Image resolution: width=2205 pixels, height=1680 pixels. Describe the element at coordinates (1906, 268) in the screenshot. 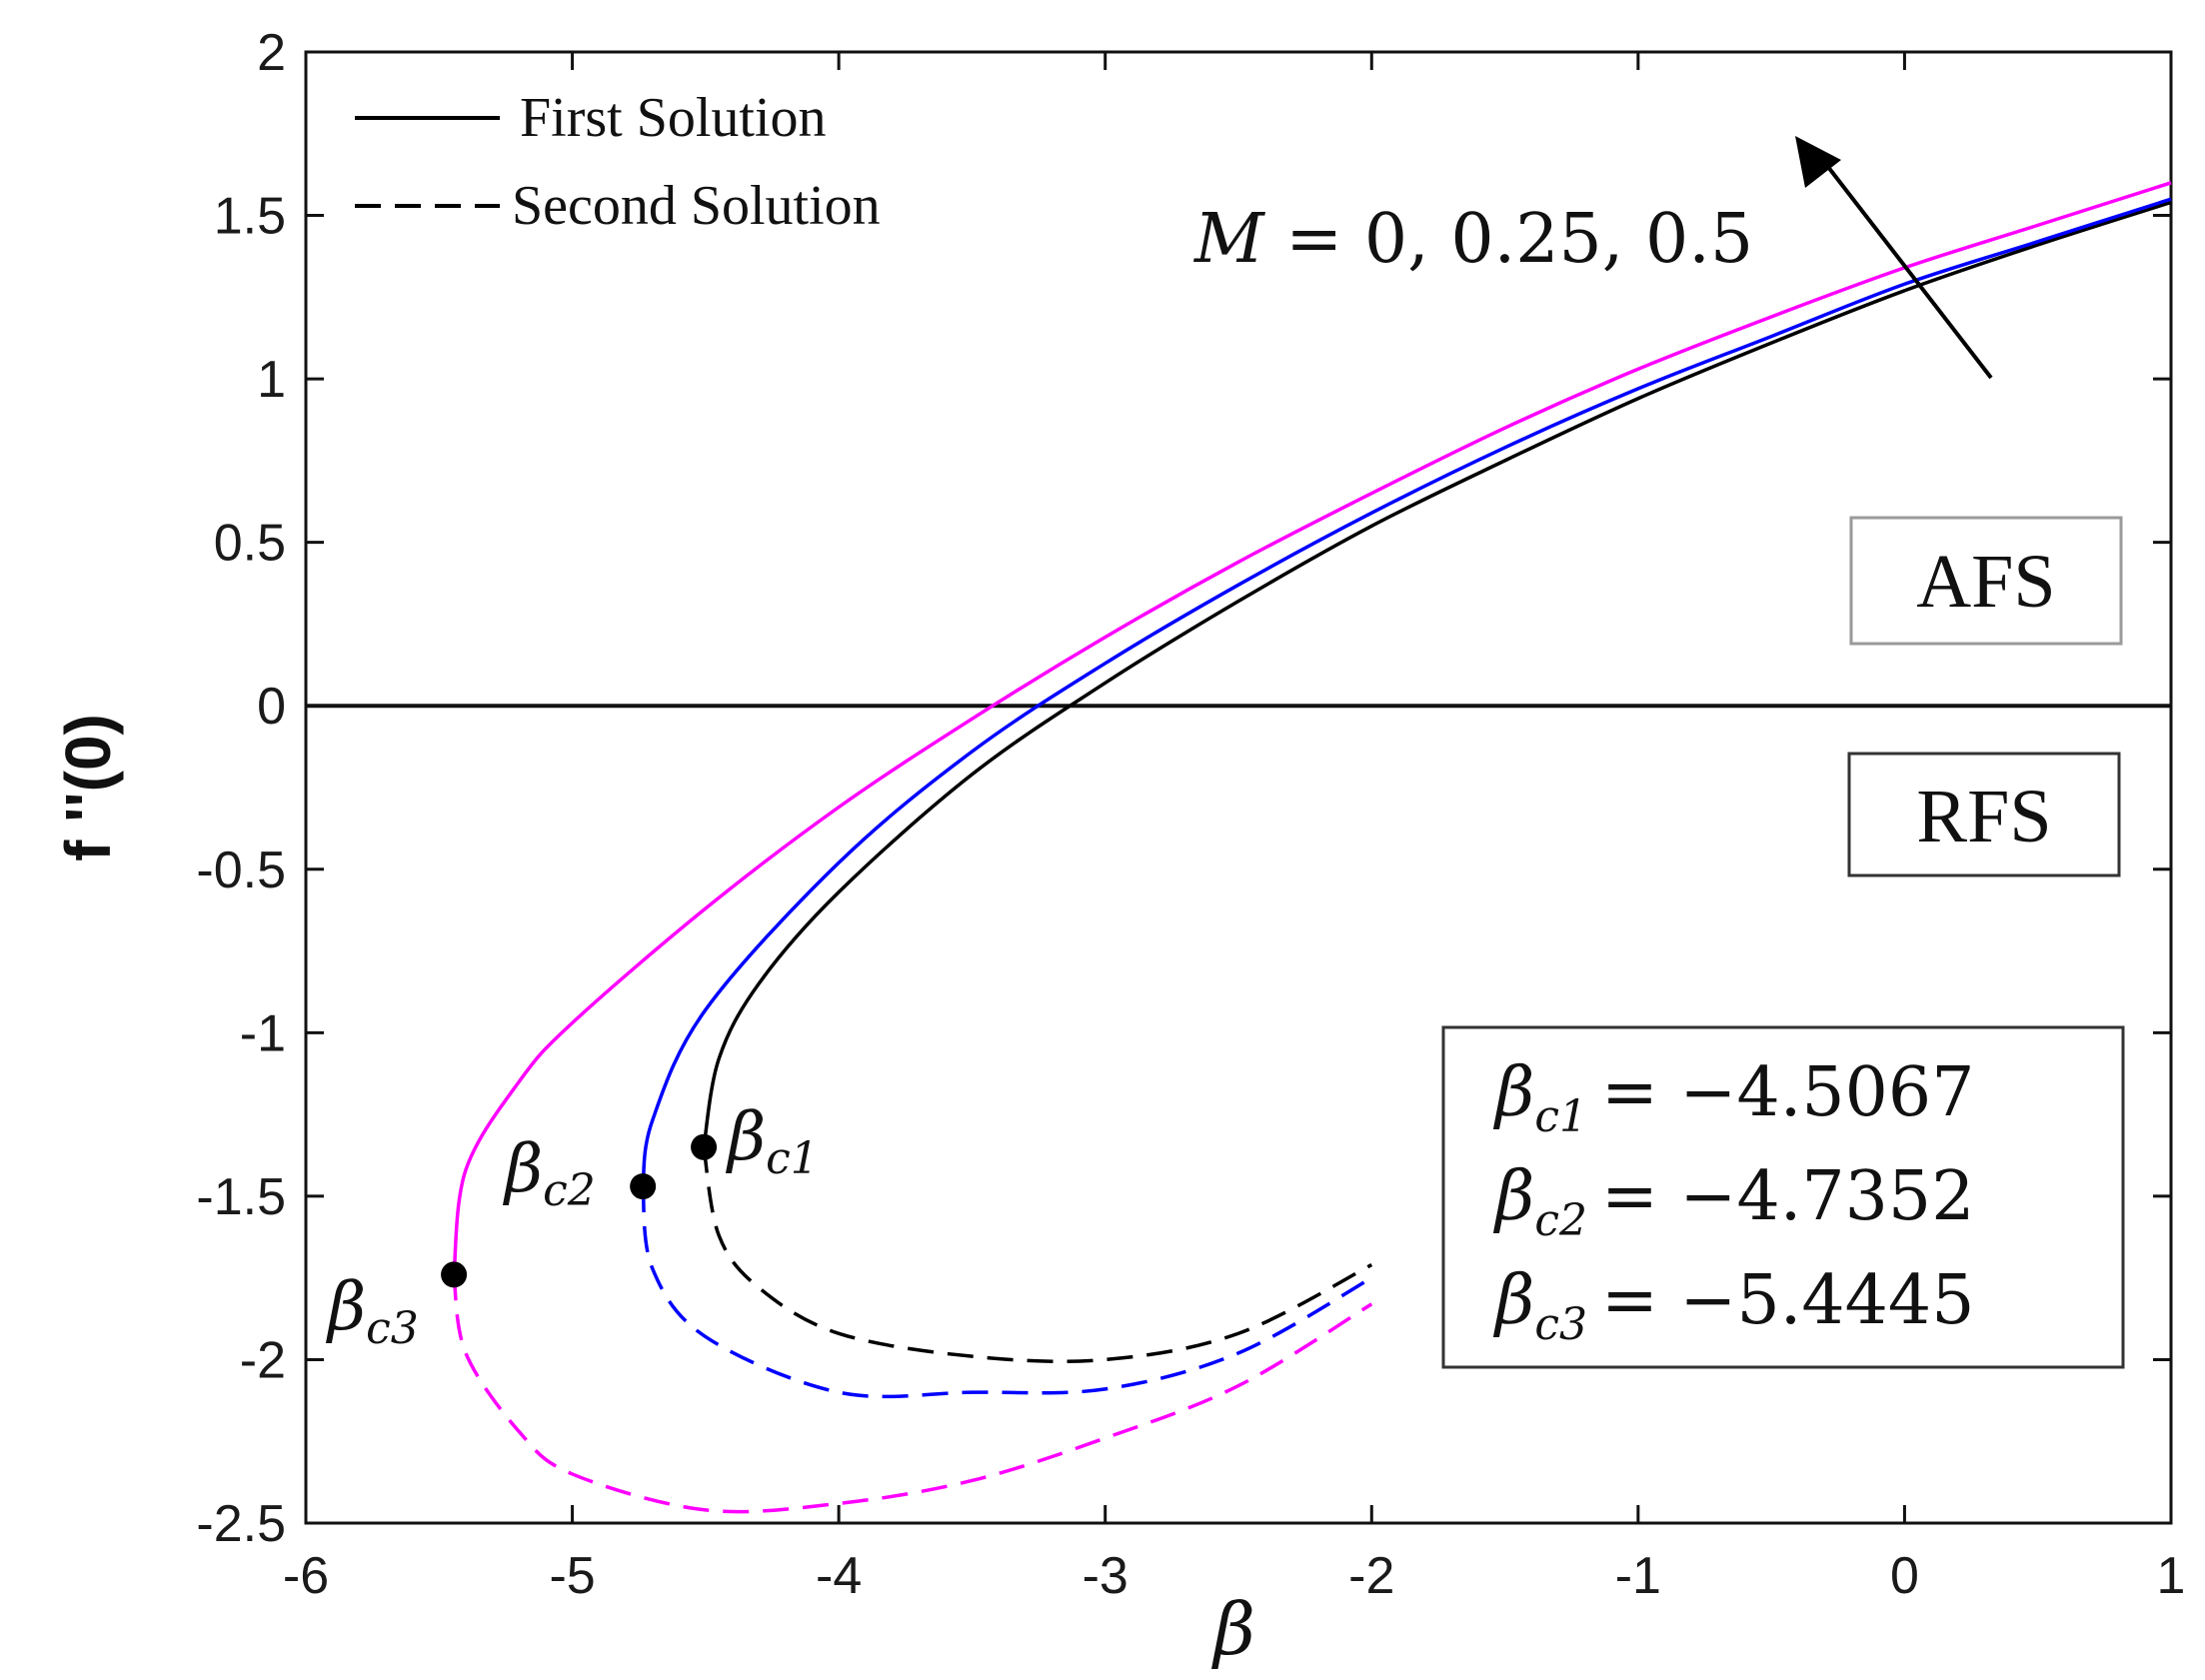

I see `m-arrow-shaft` at that location.